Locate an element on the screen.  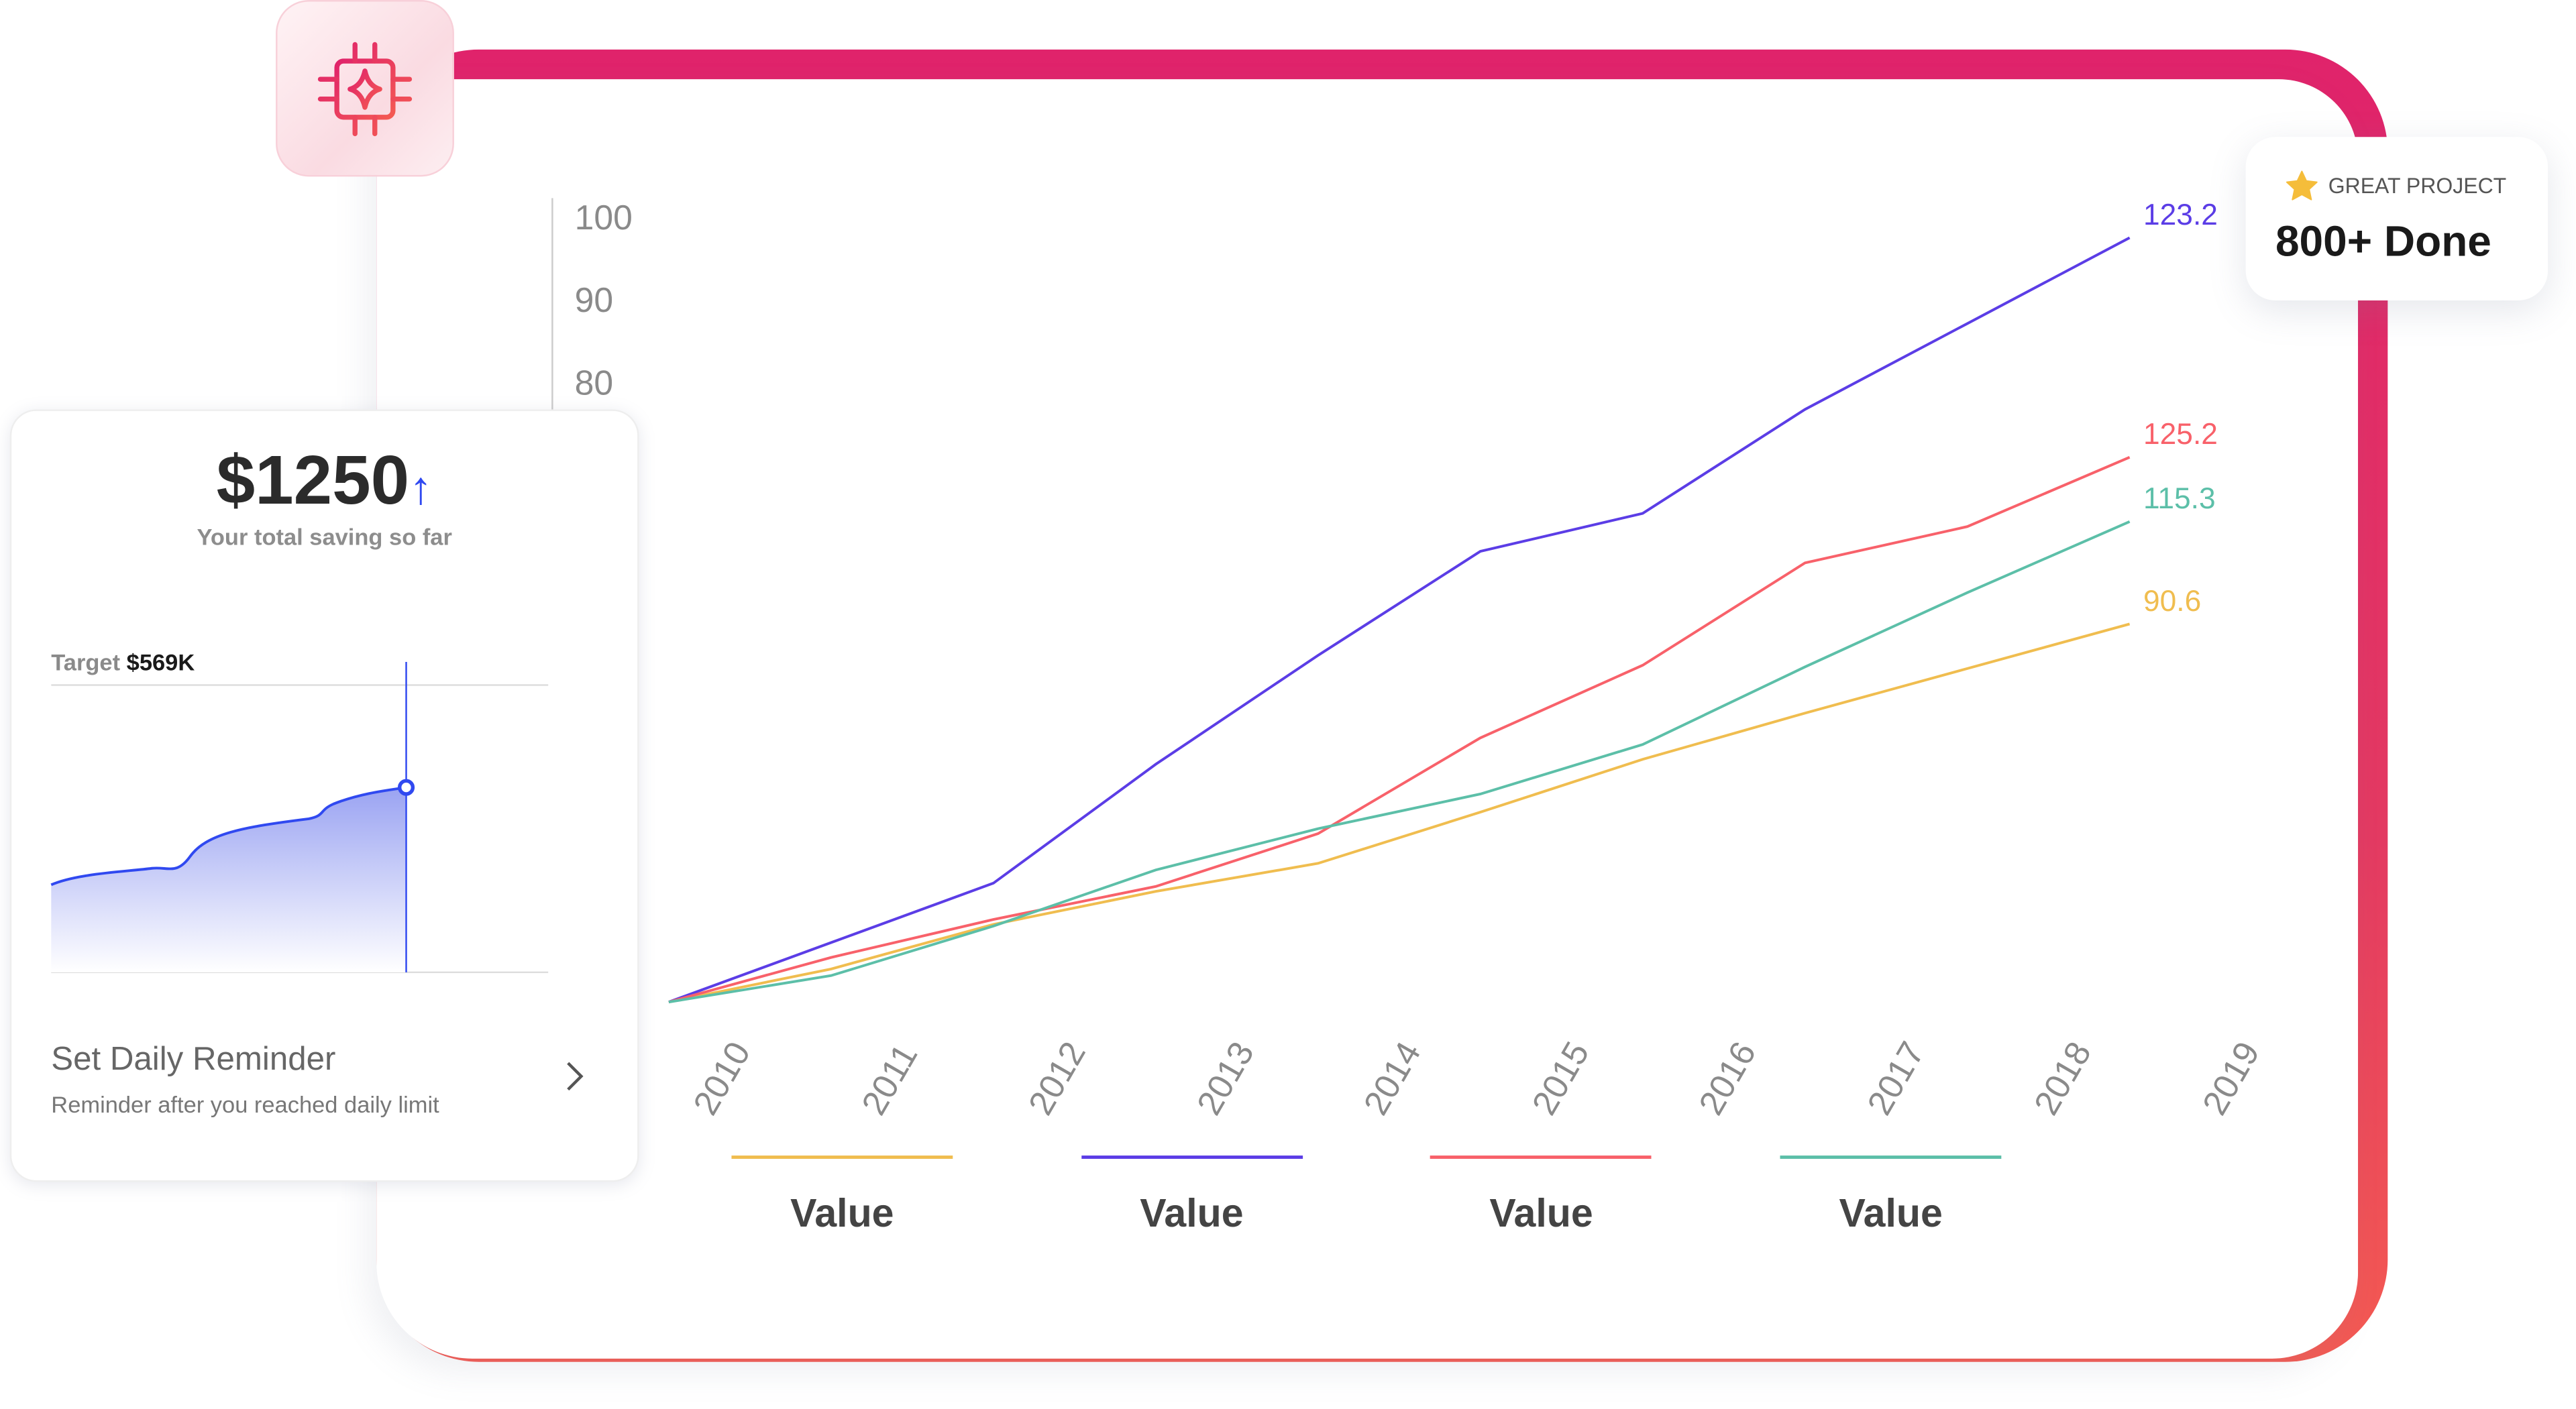
saving-subtitle: Your total saving so far is located at coordinates (324, 536).